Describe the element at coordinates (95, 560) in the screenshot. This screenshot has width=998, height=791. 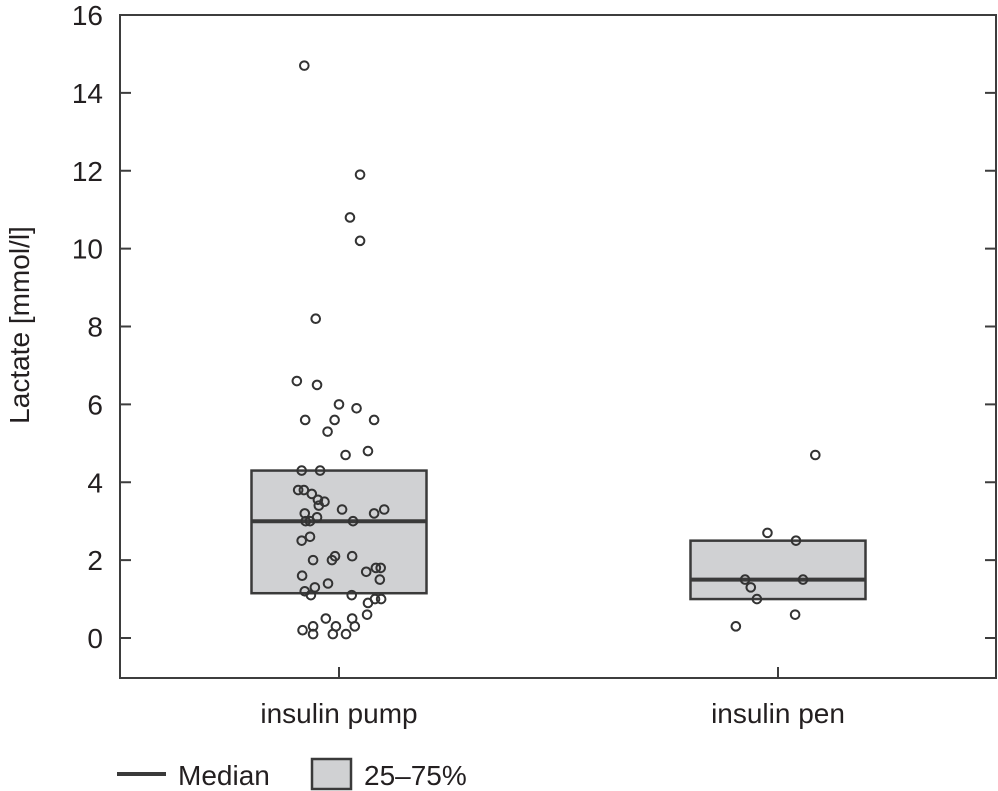
I see `y-tick-label: 2` at that location.